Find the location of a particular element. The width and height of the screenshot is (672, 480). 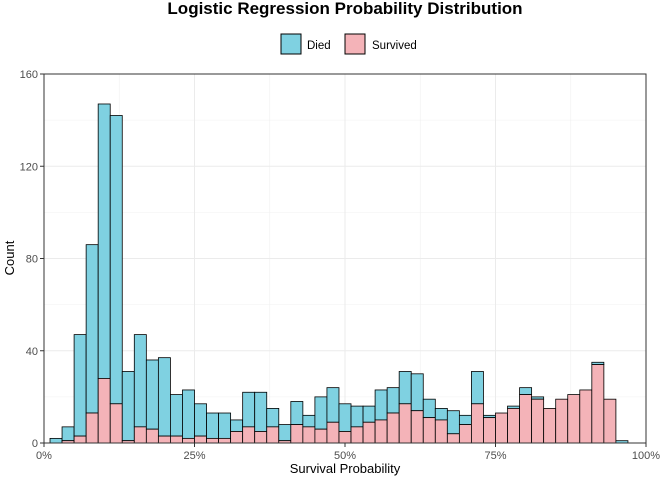

x-axis-title: Survival Probability is located at coordinates (345, 468).